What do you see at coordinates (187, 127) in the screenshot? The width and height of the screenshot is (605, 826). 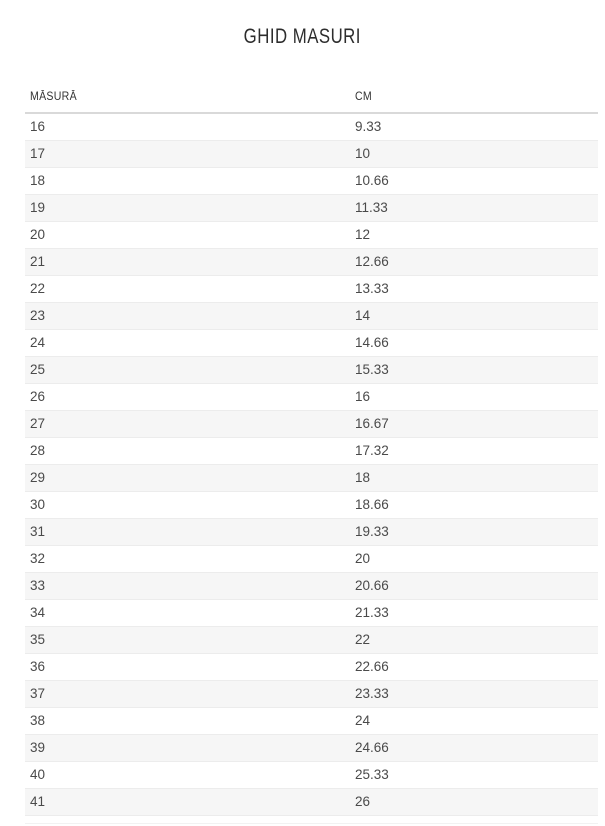 I see `size-cell: 16` at bounding box center [187, 127].